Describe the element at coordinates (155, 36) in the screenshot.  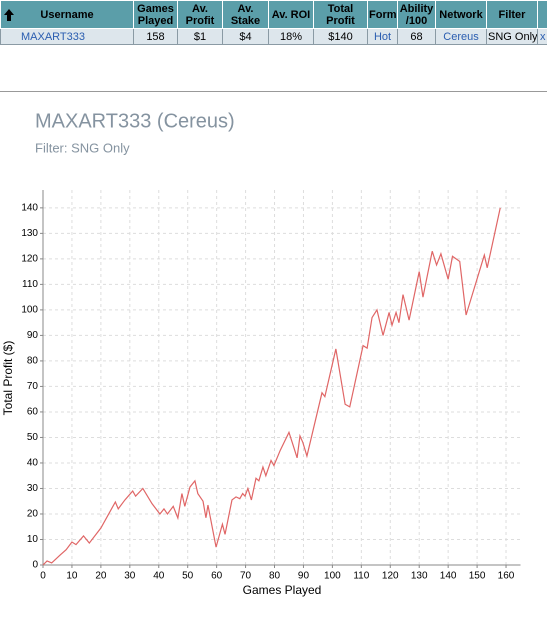
I see `table-cell: 158` at that location.